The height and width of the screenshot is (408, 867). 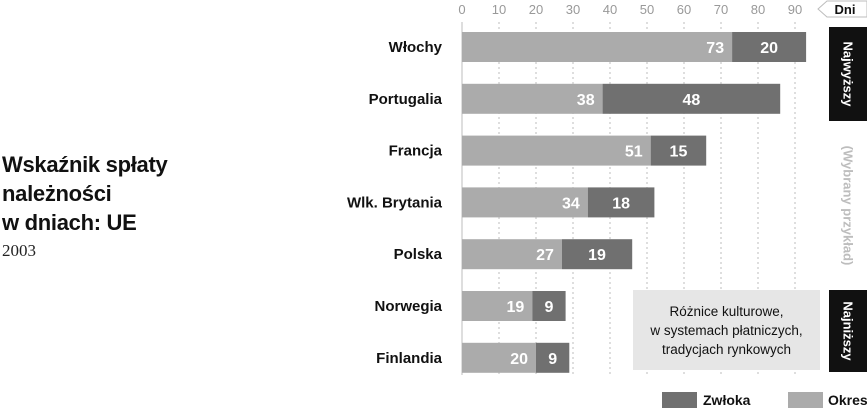 I want to click on tick-label: 50, so click(x=647, y=9).